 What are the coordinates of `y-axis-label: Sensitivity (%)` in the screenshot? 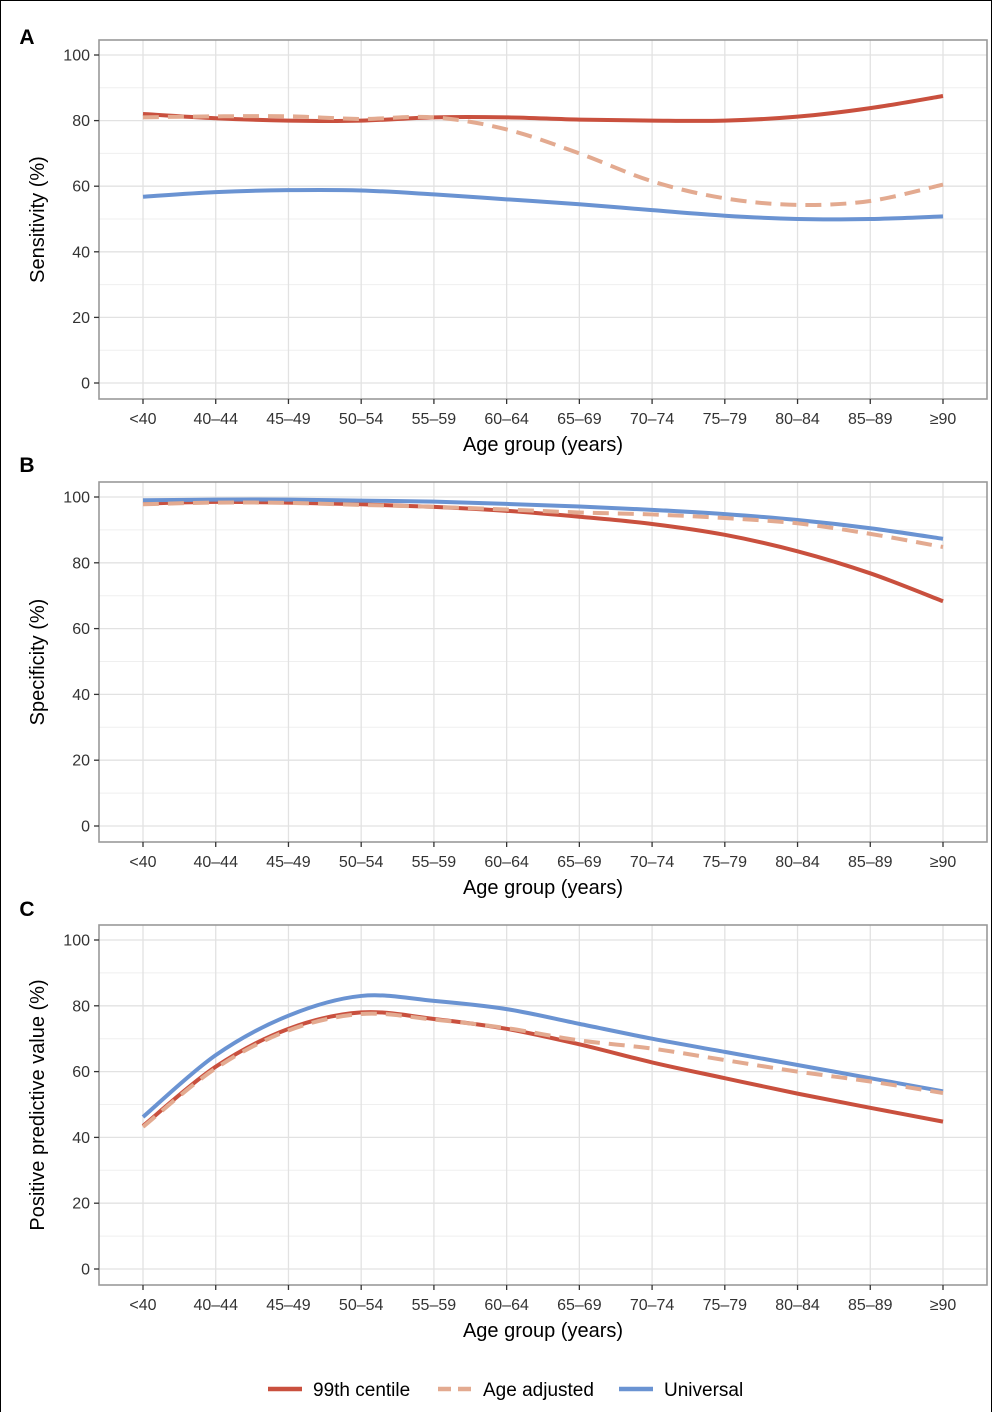 It's located at (38, 219).